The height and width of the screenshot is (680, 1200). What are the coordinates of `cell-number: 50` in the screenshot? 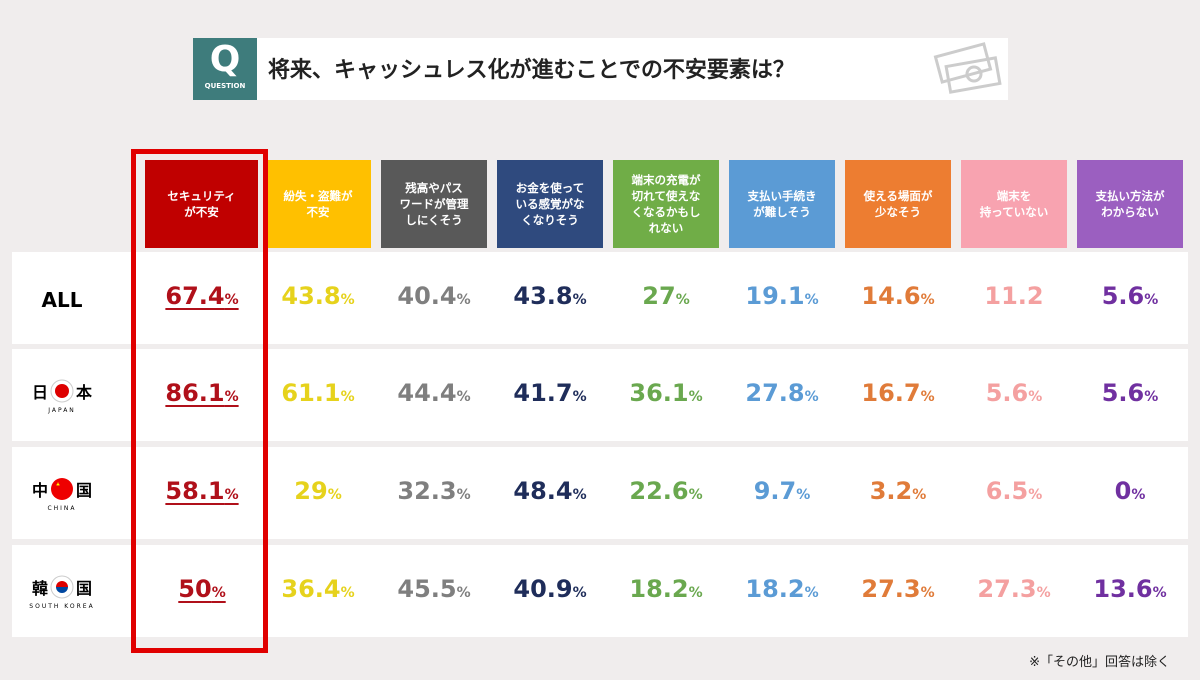 It's located at (195, 589).